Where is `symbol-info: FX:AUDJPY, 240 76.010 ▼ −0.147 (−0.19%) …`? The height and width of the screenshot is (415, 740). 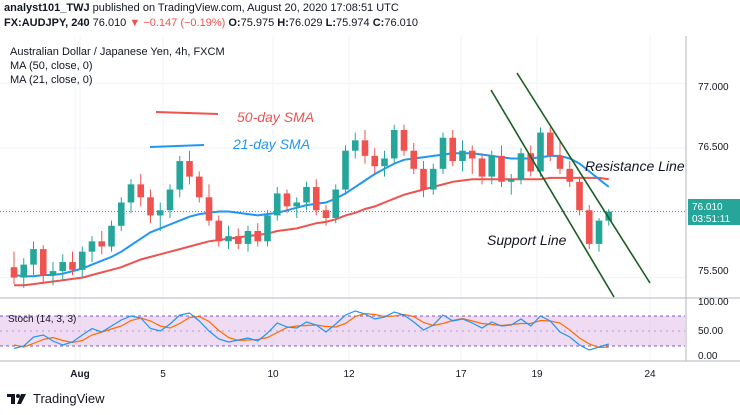 symbol-info: FX:AUDJPY, 240 76.010 ▼ −0.147 (−0.19%) … is located at coordinates (211, 23).